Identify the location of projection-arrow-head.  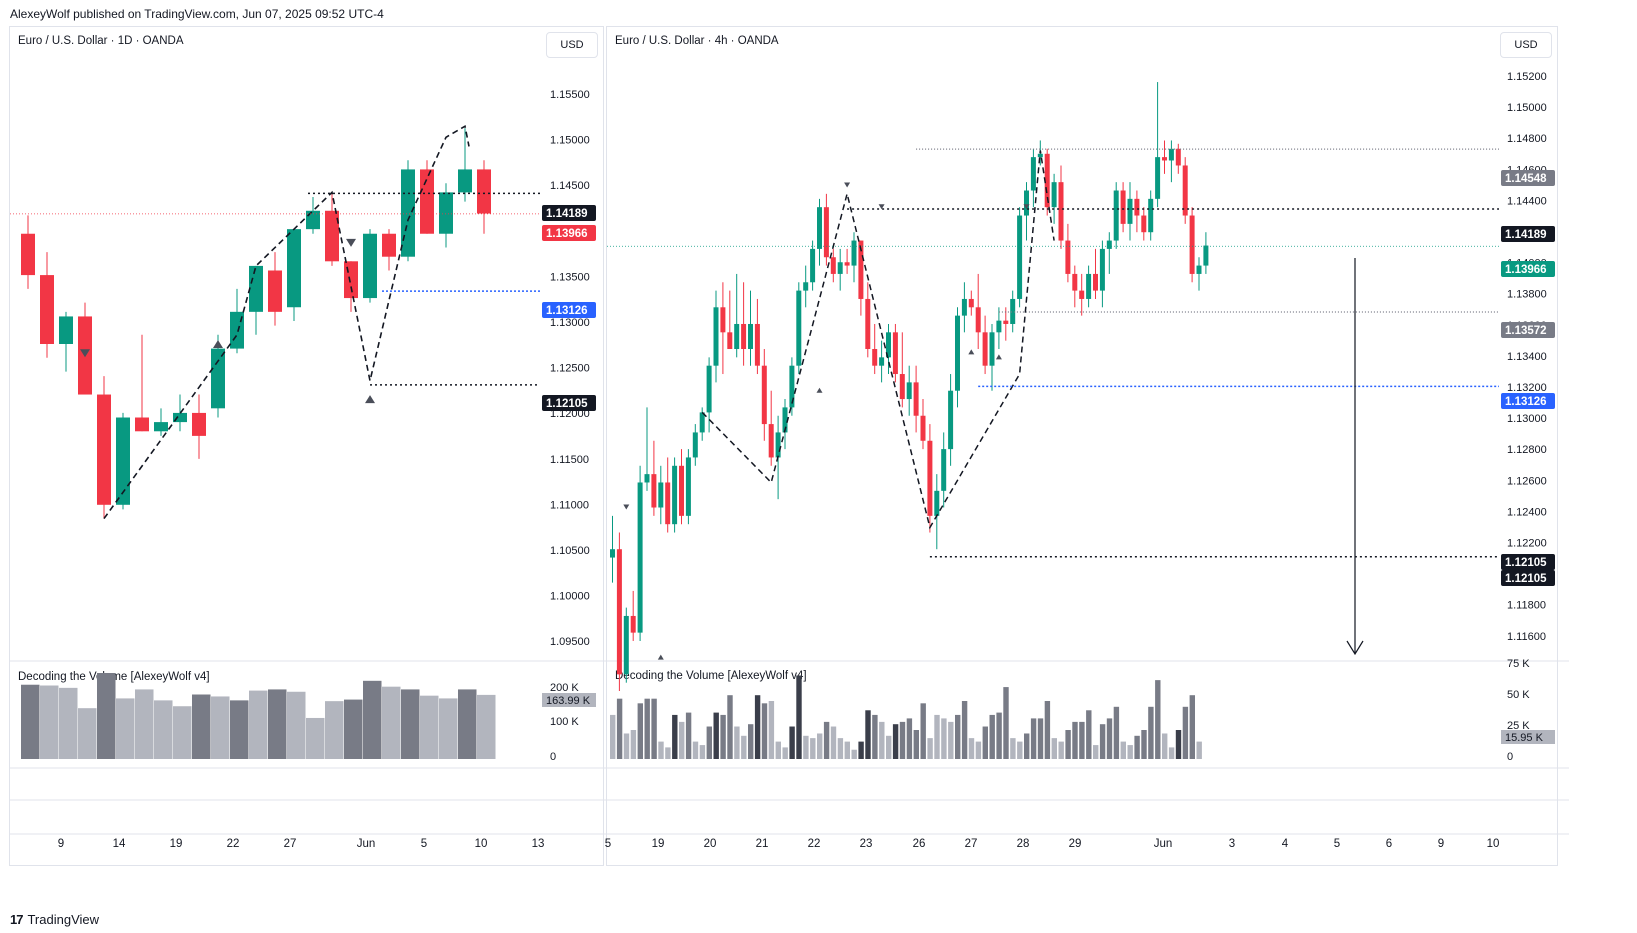
(1355, 648).